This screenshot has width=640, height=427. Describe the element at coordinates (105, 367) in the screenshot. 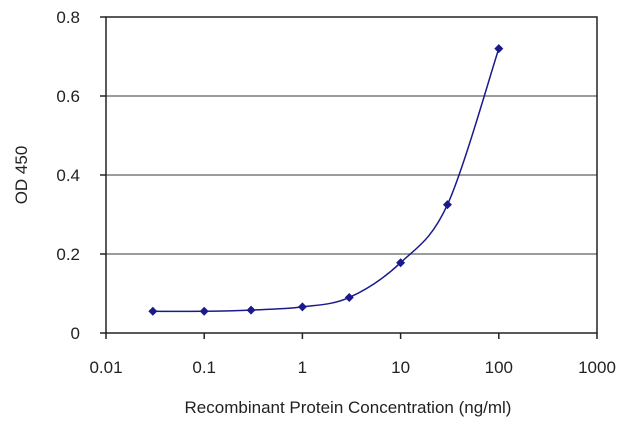

I see `x-tick-label: 0.01` at that location.